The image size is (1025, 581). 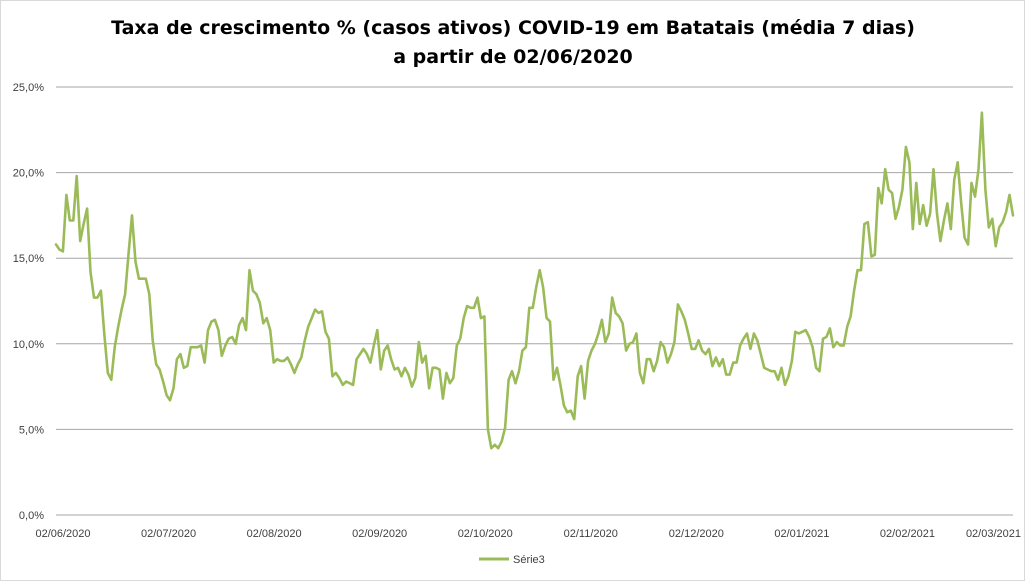 I want to click on y-tick-label: 25,0%, so click(x=28, y=88).